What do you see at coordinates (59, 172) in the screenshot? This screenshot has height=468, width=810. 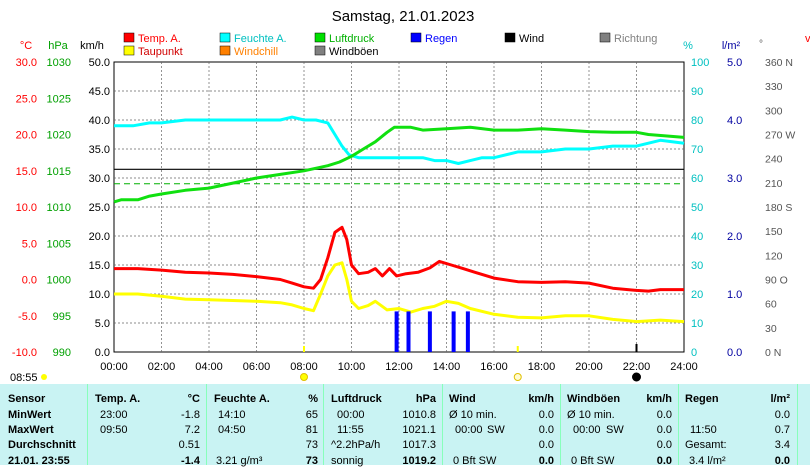 I see `press-tick: 1015` at bounding box center [59, 172].